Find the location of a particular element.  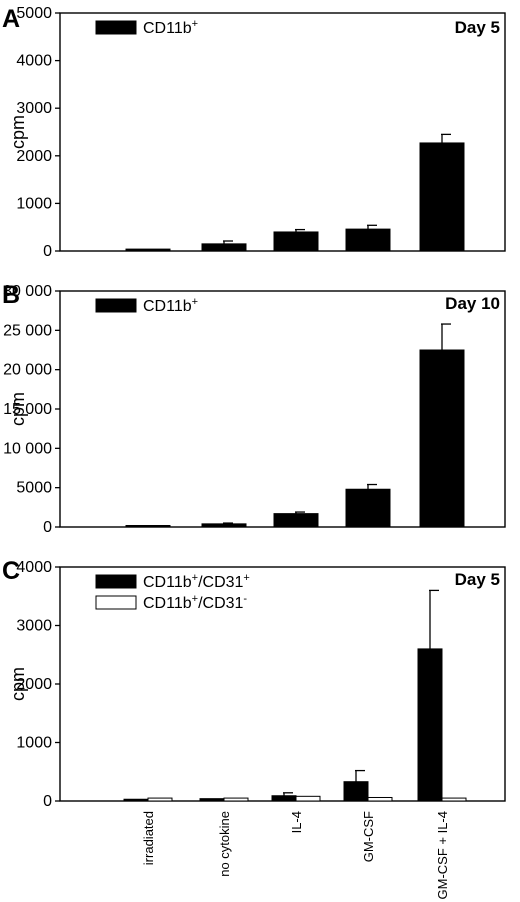

category-label: GM-CSF + IL-4 is located at coordinates (442, 855).